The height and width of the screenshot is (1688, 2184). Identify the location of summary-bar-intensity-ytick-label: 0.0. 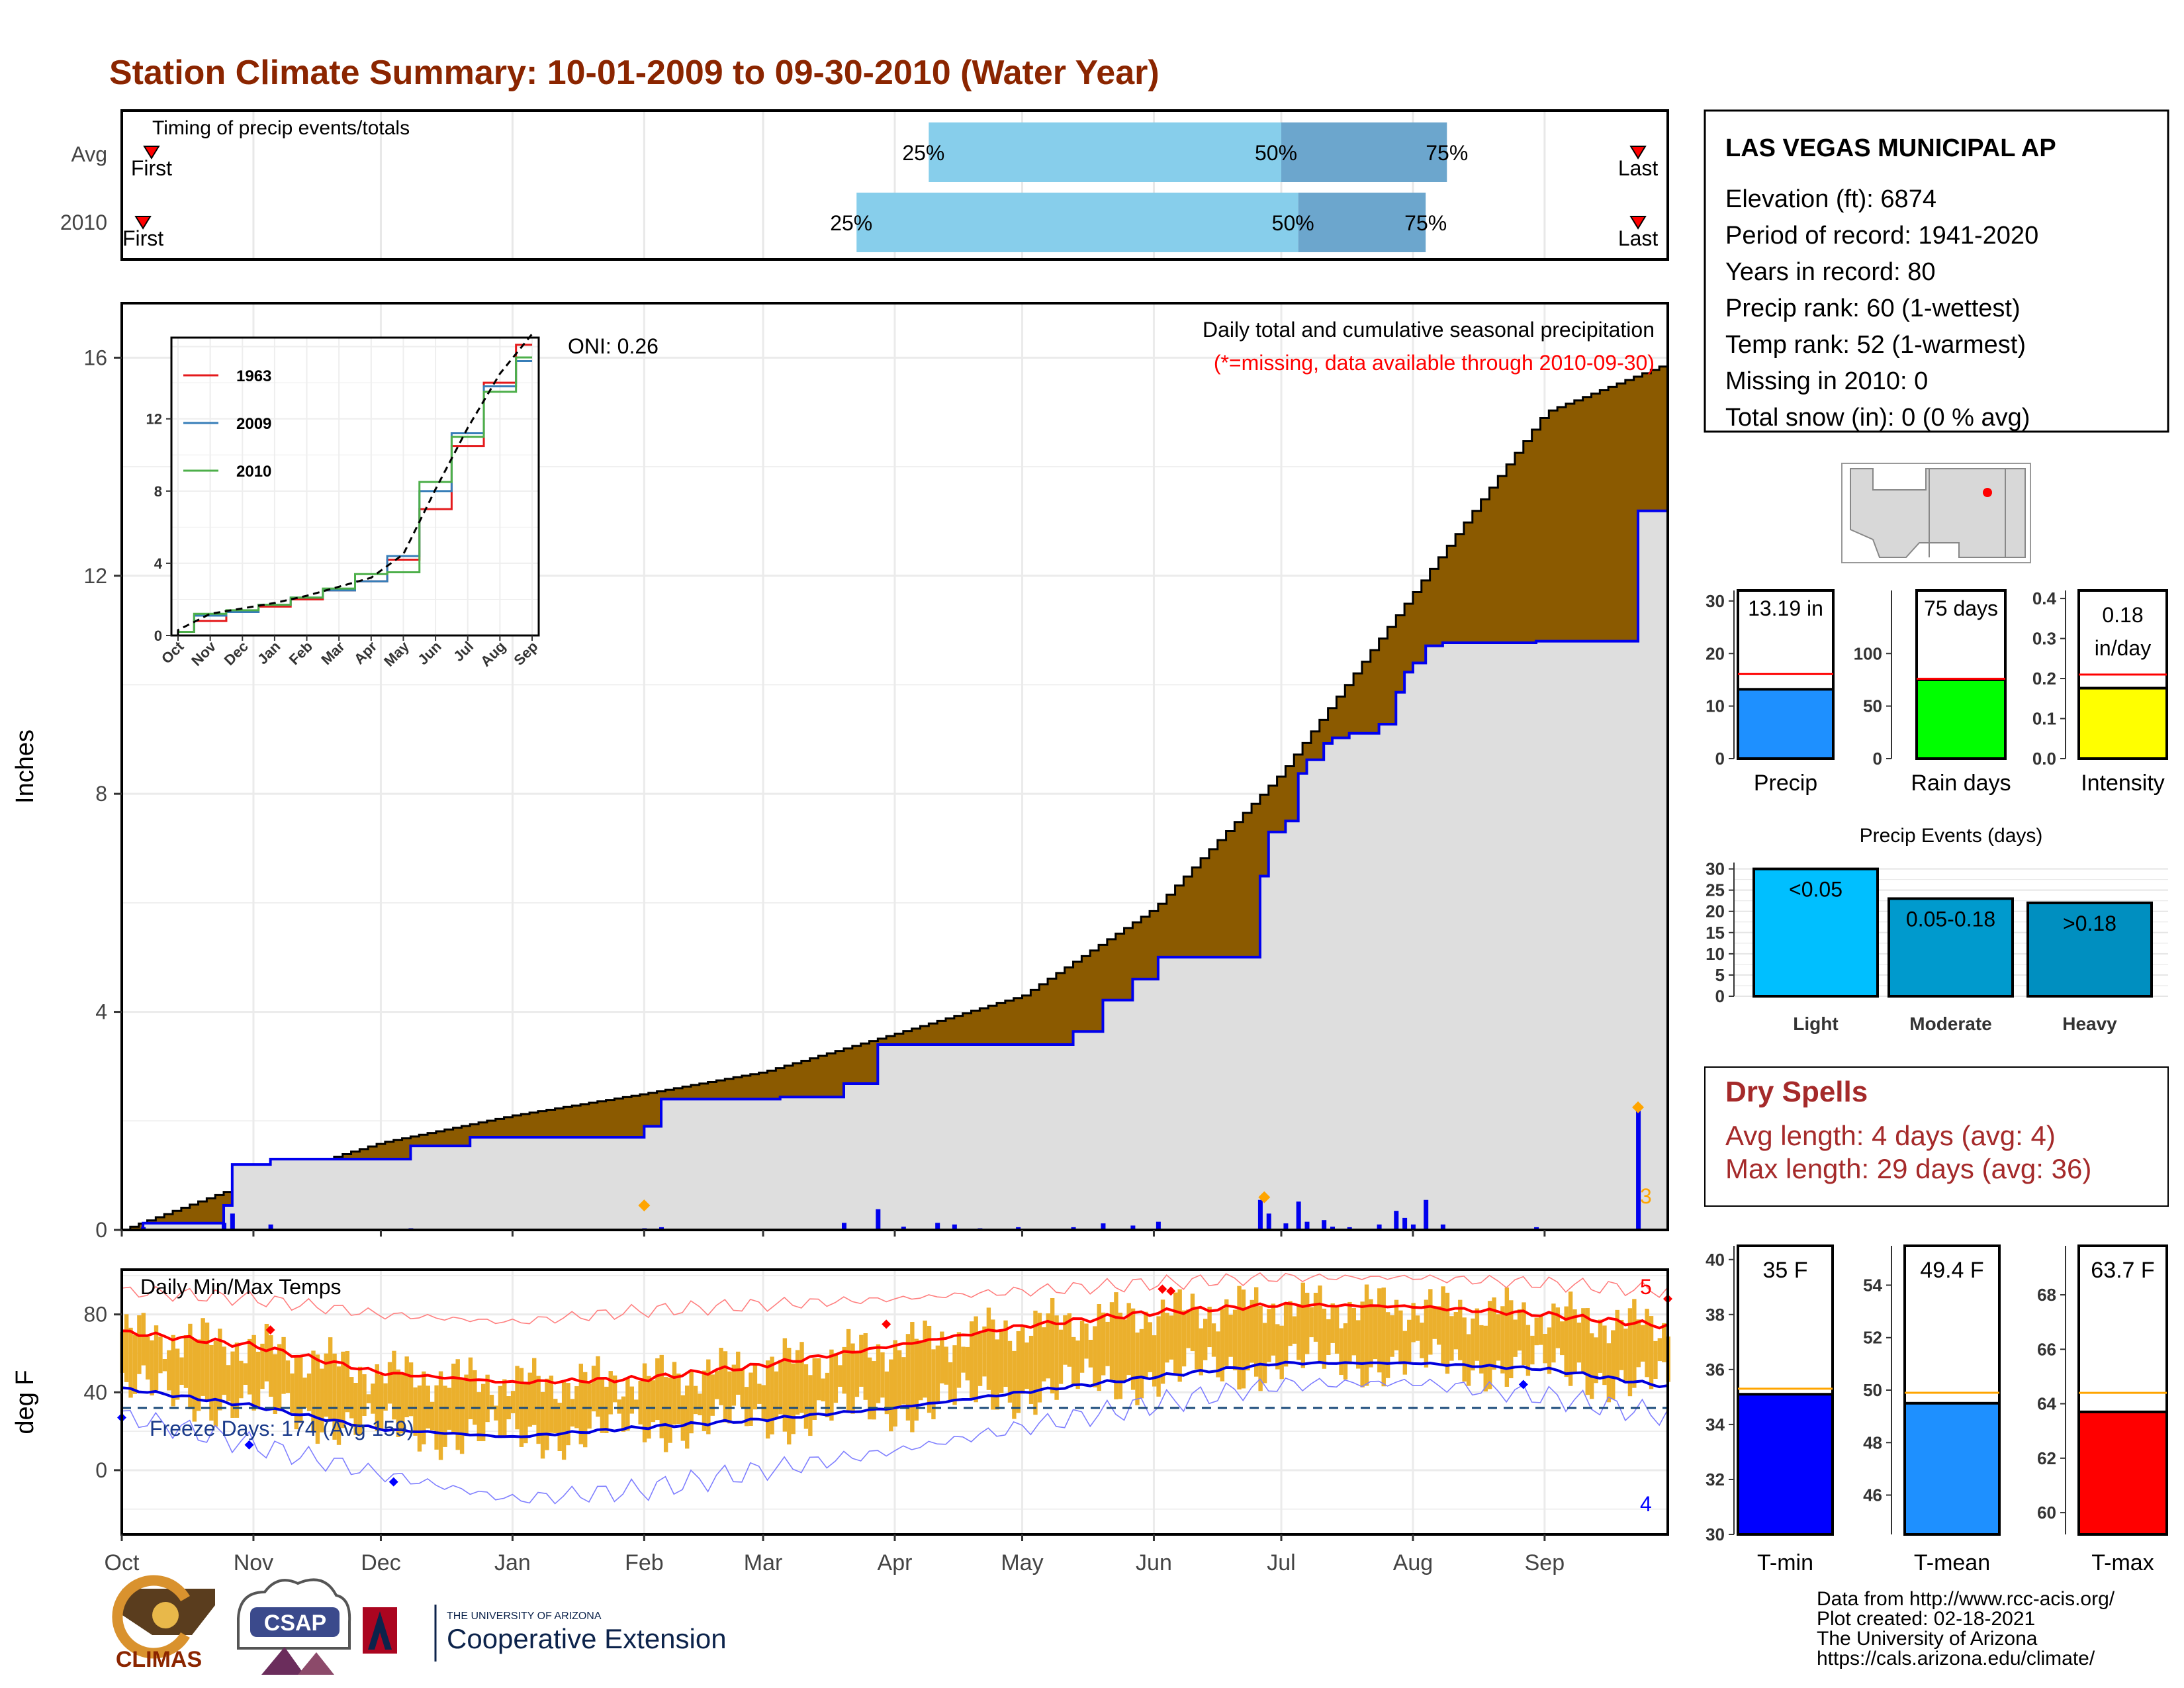
(2044, 759).